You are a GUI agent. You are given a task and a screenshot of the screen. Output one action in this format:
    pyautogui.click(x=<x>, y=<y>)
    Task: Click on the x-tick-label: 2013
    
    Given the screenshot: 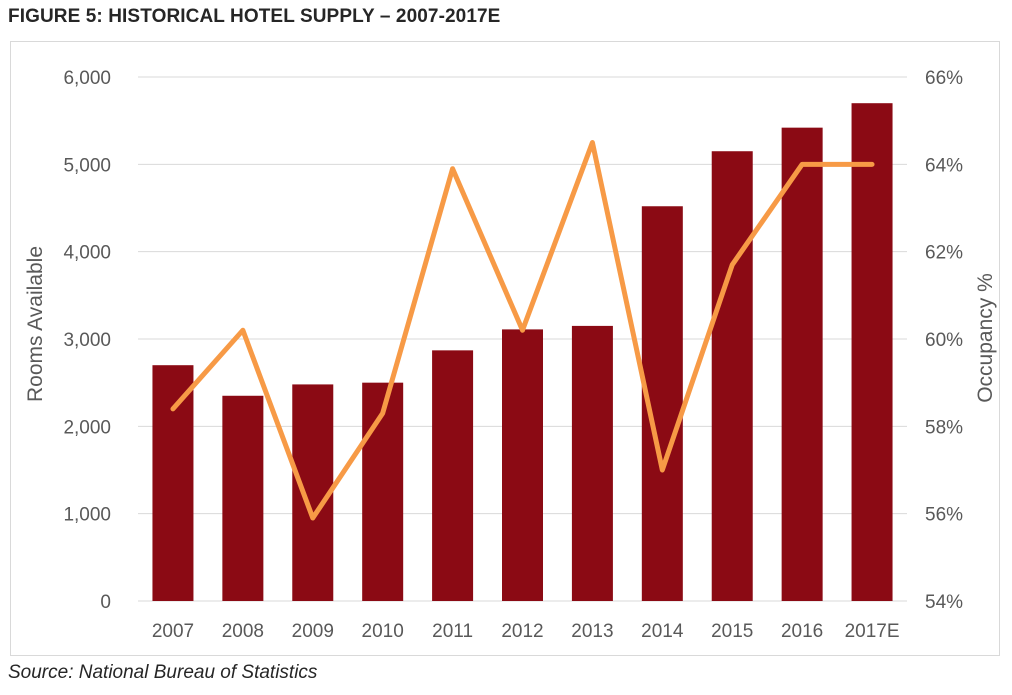 What is the action you would take?
    pyautogui.click(x=592, y=631)
    